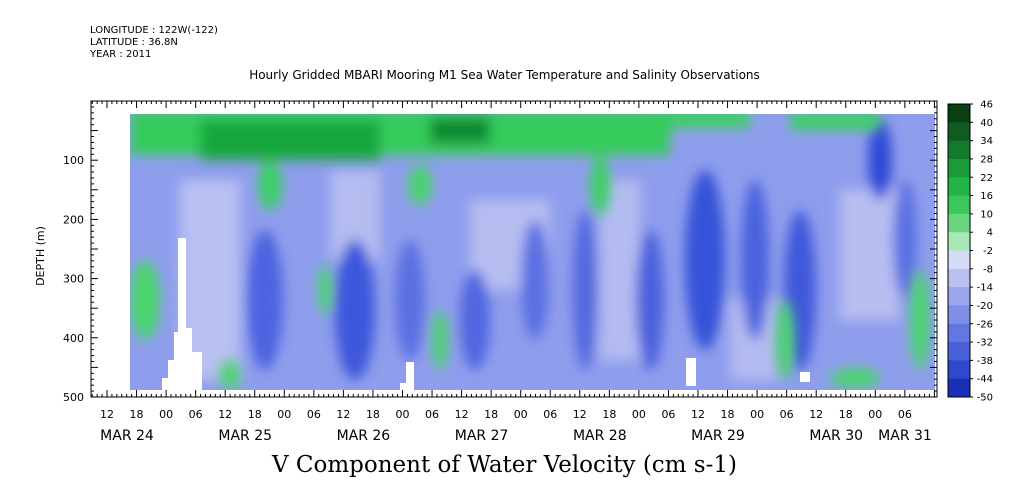 Image resolution: width=1009 pixels, height=504 pixels. I want to click on colorbar-label: -14, so click(985, 288).